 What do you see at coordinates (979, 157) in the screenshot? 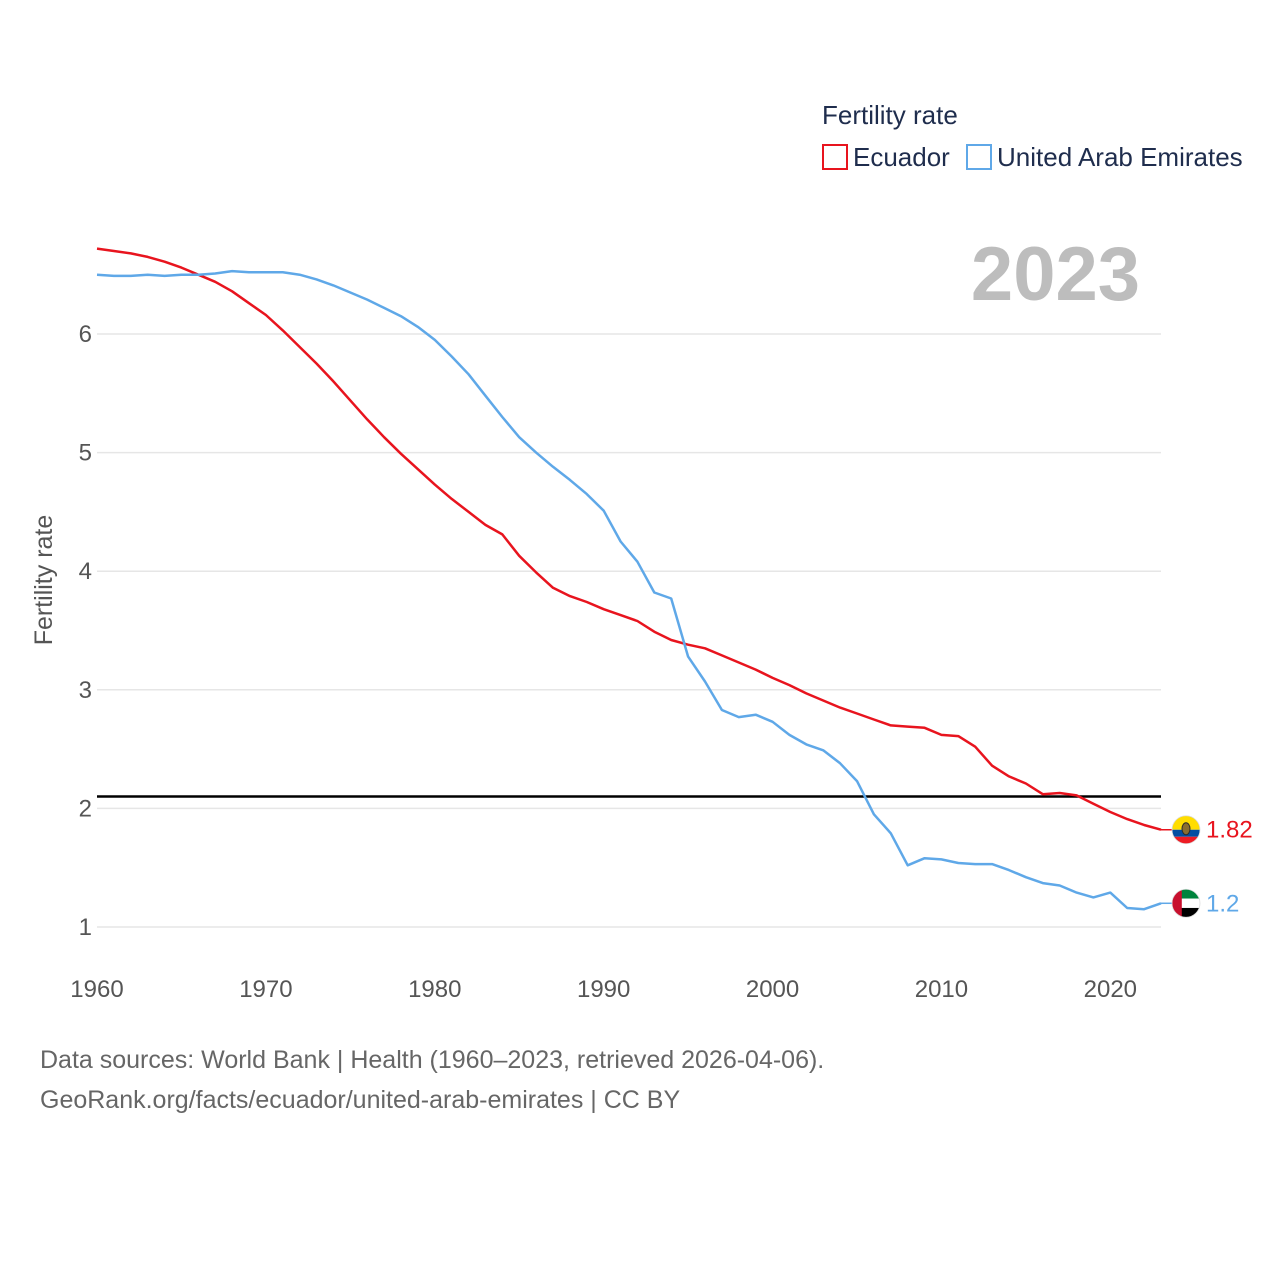
I see `legend-swatch-uae` at bounding box center [979, 157].